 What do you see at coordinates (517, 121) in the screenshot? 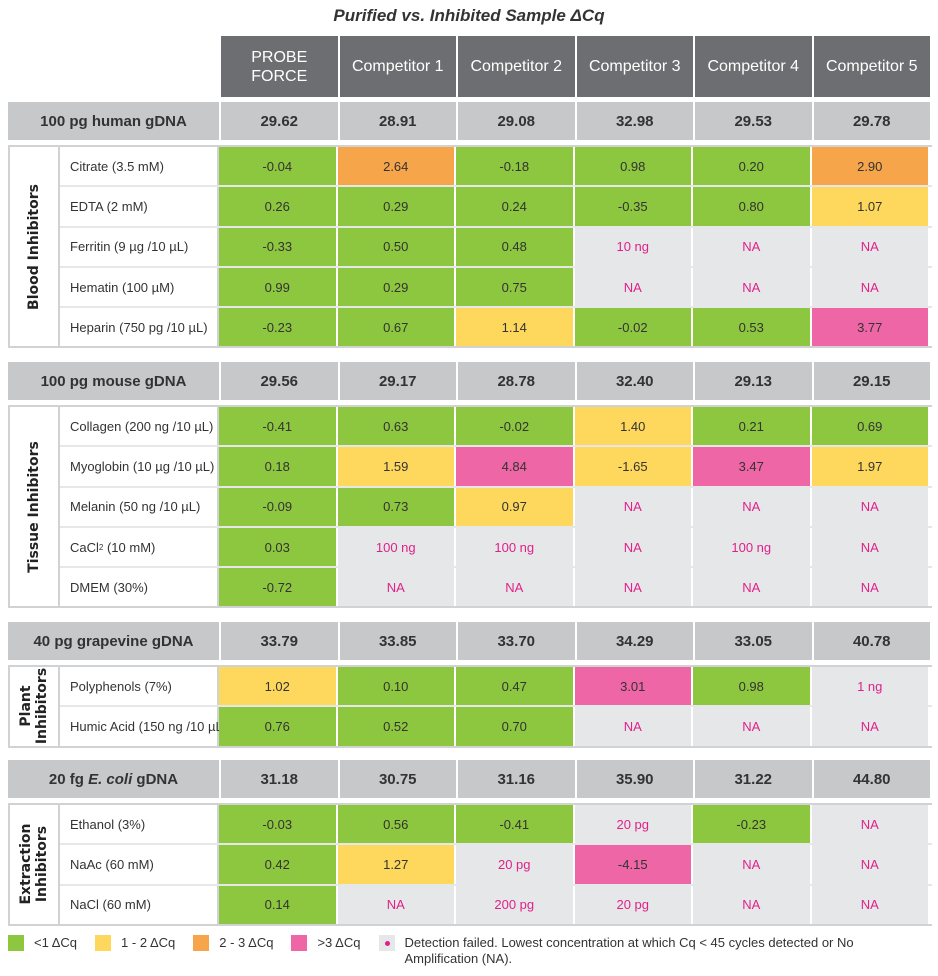
I see `baseline-cq-value: 29.08` at bounding box center [517, 121].